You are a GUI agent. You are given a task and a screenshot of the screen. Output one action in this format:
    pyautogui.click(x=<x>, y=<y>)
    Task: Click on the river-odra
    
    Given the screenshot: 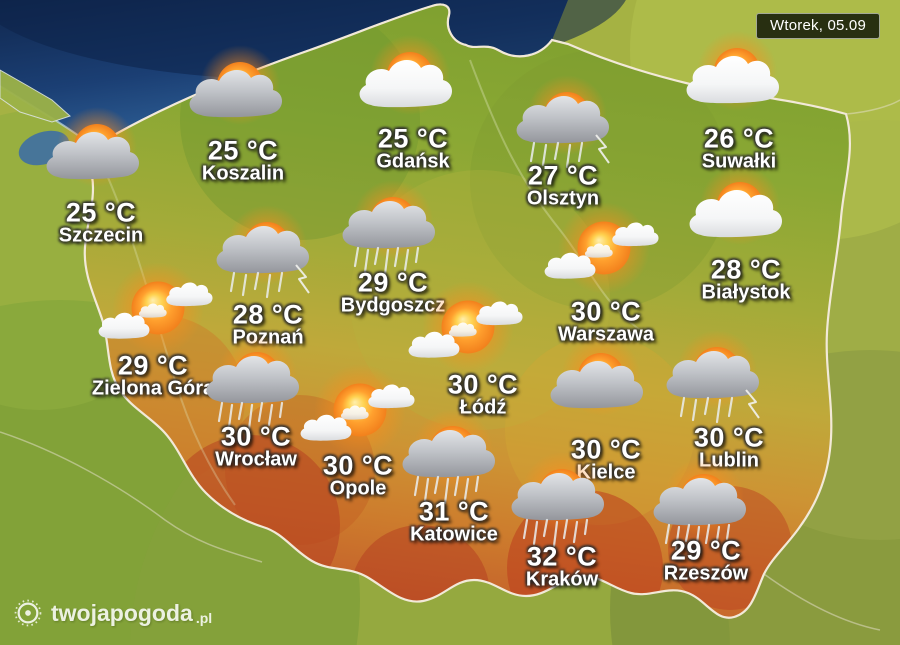 What is the action you would take?
    pyautogui.click(x=164, y=326)
    